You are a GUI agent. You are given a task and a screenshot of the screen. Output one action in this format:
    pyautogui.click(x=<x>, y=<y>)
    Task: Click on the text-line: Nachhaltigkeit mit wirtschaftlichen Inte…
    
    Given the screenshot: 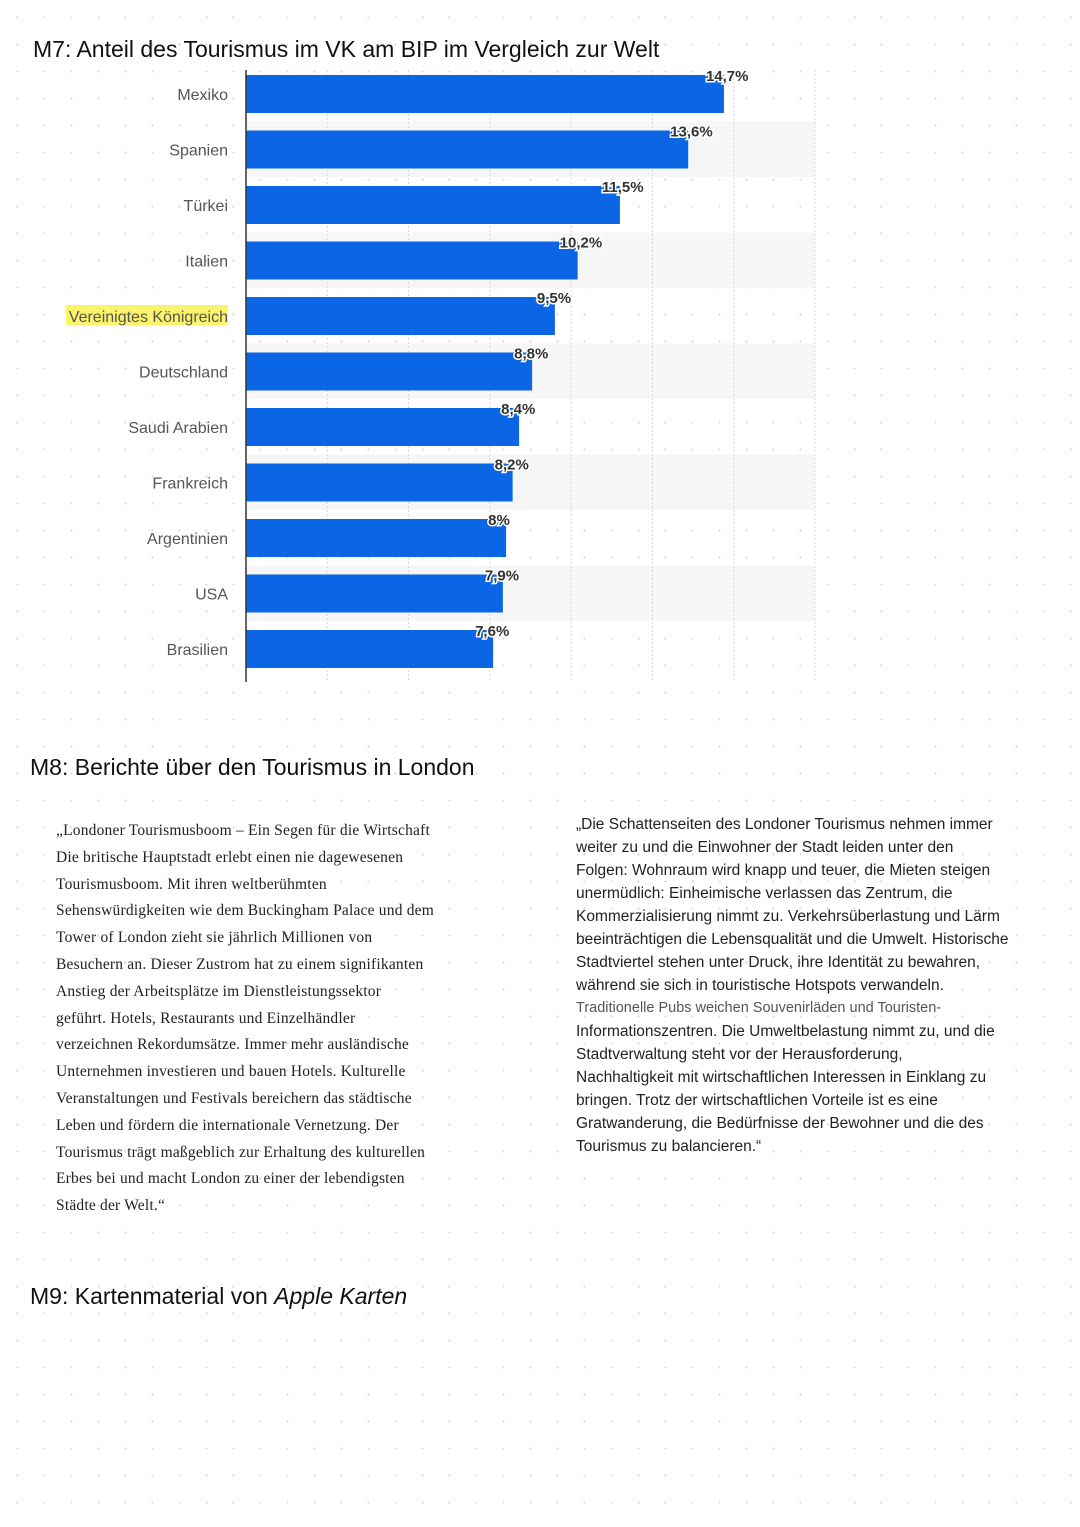 What is the action you would take?
    pyautogui.click(x=781, y=1077)
    